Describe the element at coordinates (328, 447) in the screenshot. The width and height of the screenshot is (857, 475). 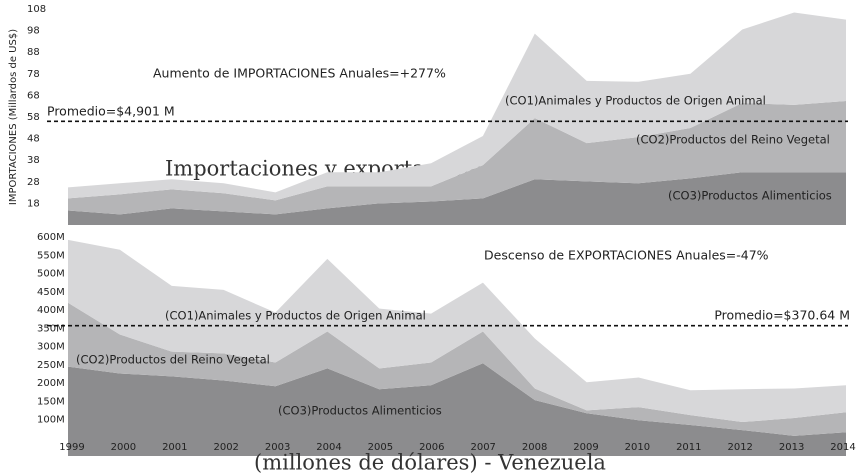
I see `x-tick-label: 2004` at that location.